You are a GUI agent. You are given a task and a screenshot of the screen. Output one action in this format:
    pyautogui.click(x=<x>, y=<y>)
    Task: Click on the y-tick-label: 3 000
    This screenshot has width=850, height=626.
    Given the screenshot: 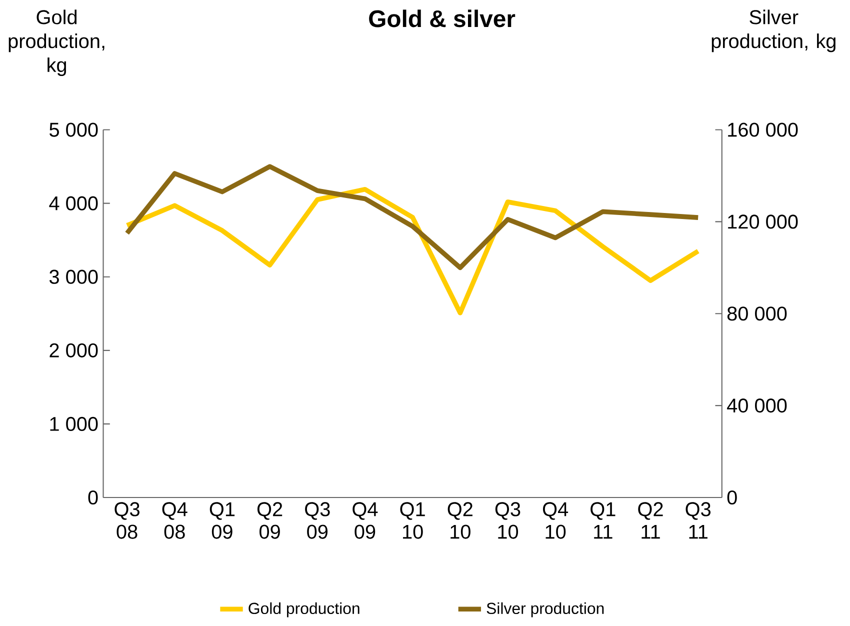 What is the action you would take?
    pyautogui.click(x=73, y=277)
    